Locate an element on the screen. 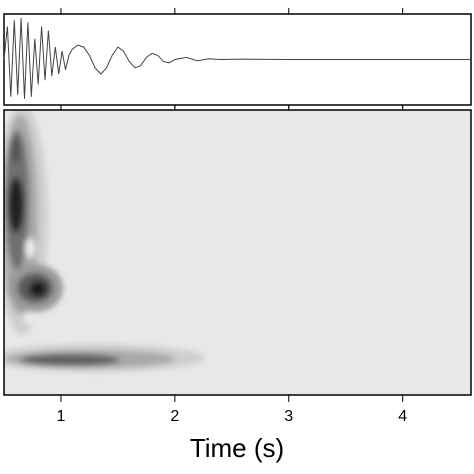  x-tick-label: 2 is located at coordinates (174, 416).